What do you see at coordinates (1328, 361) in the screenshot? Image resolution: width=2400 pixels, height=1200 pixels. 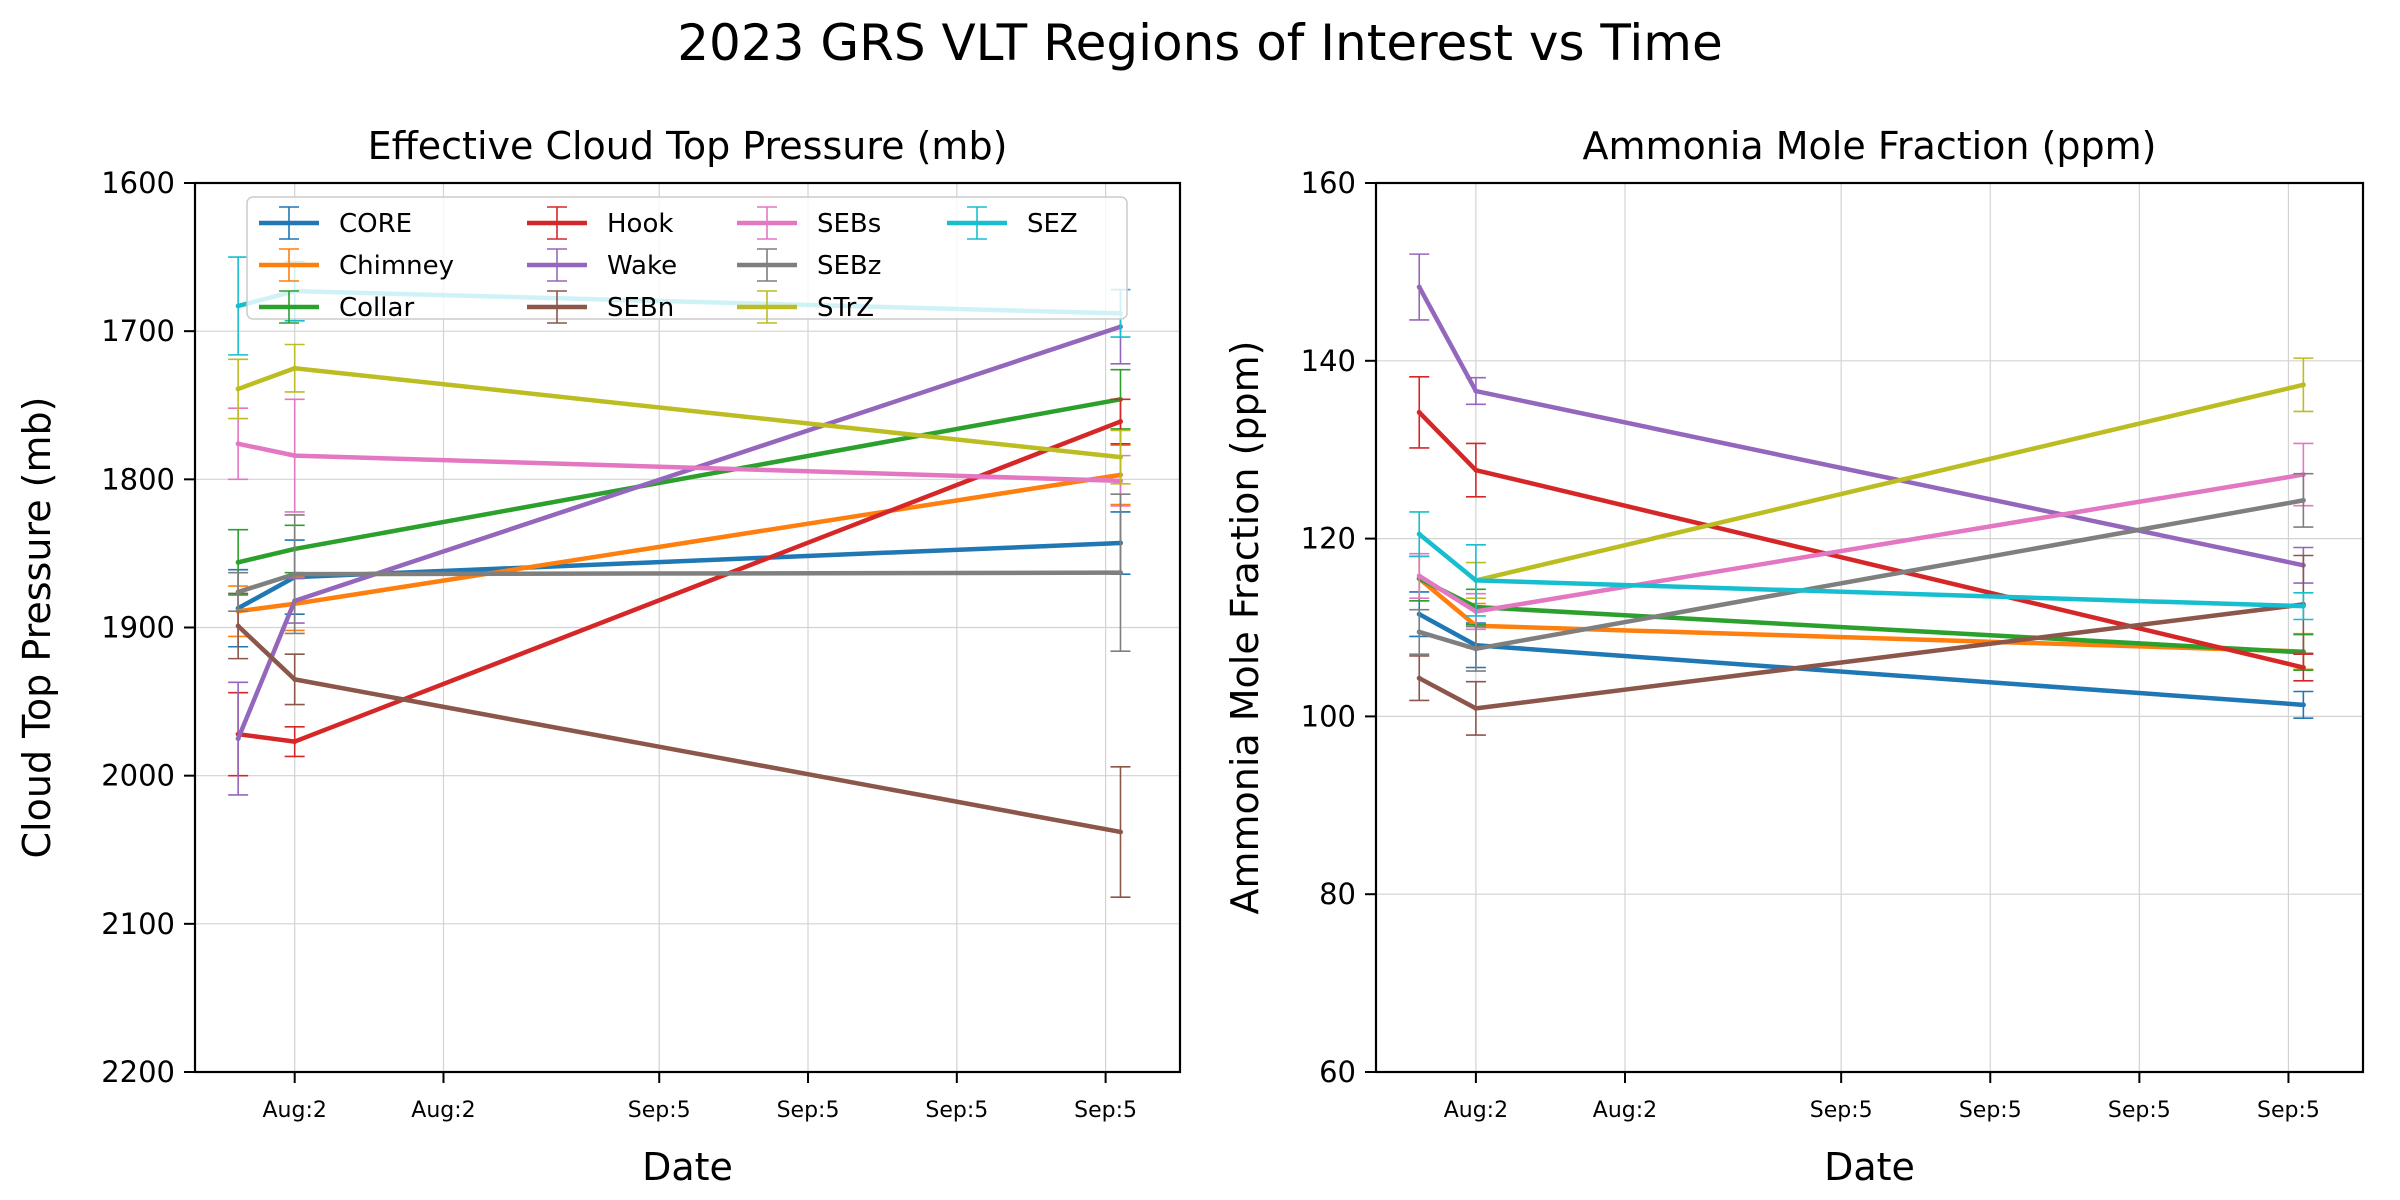 I see `y-tick-label: 140` at bounding box center [1328, 361].